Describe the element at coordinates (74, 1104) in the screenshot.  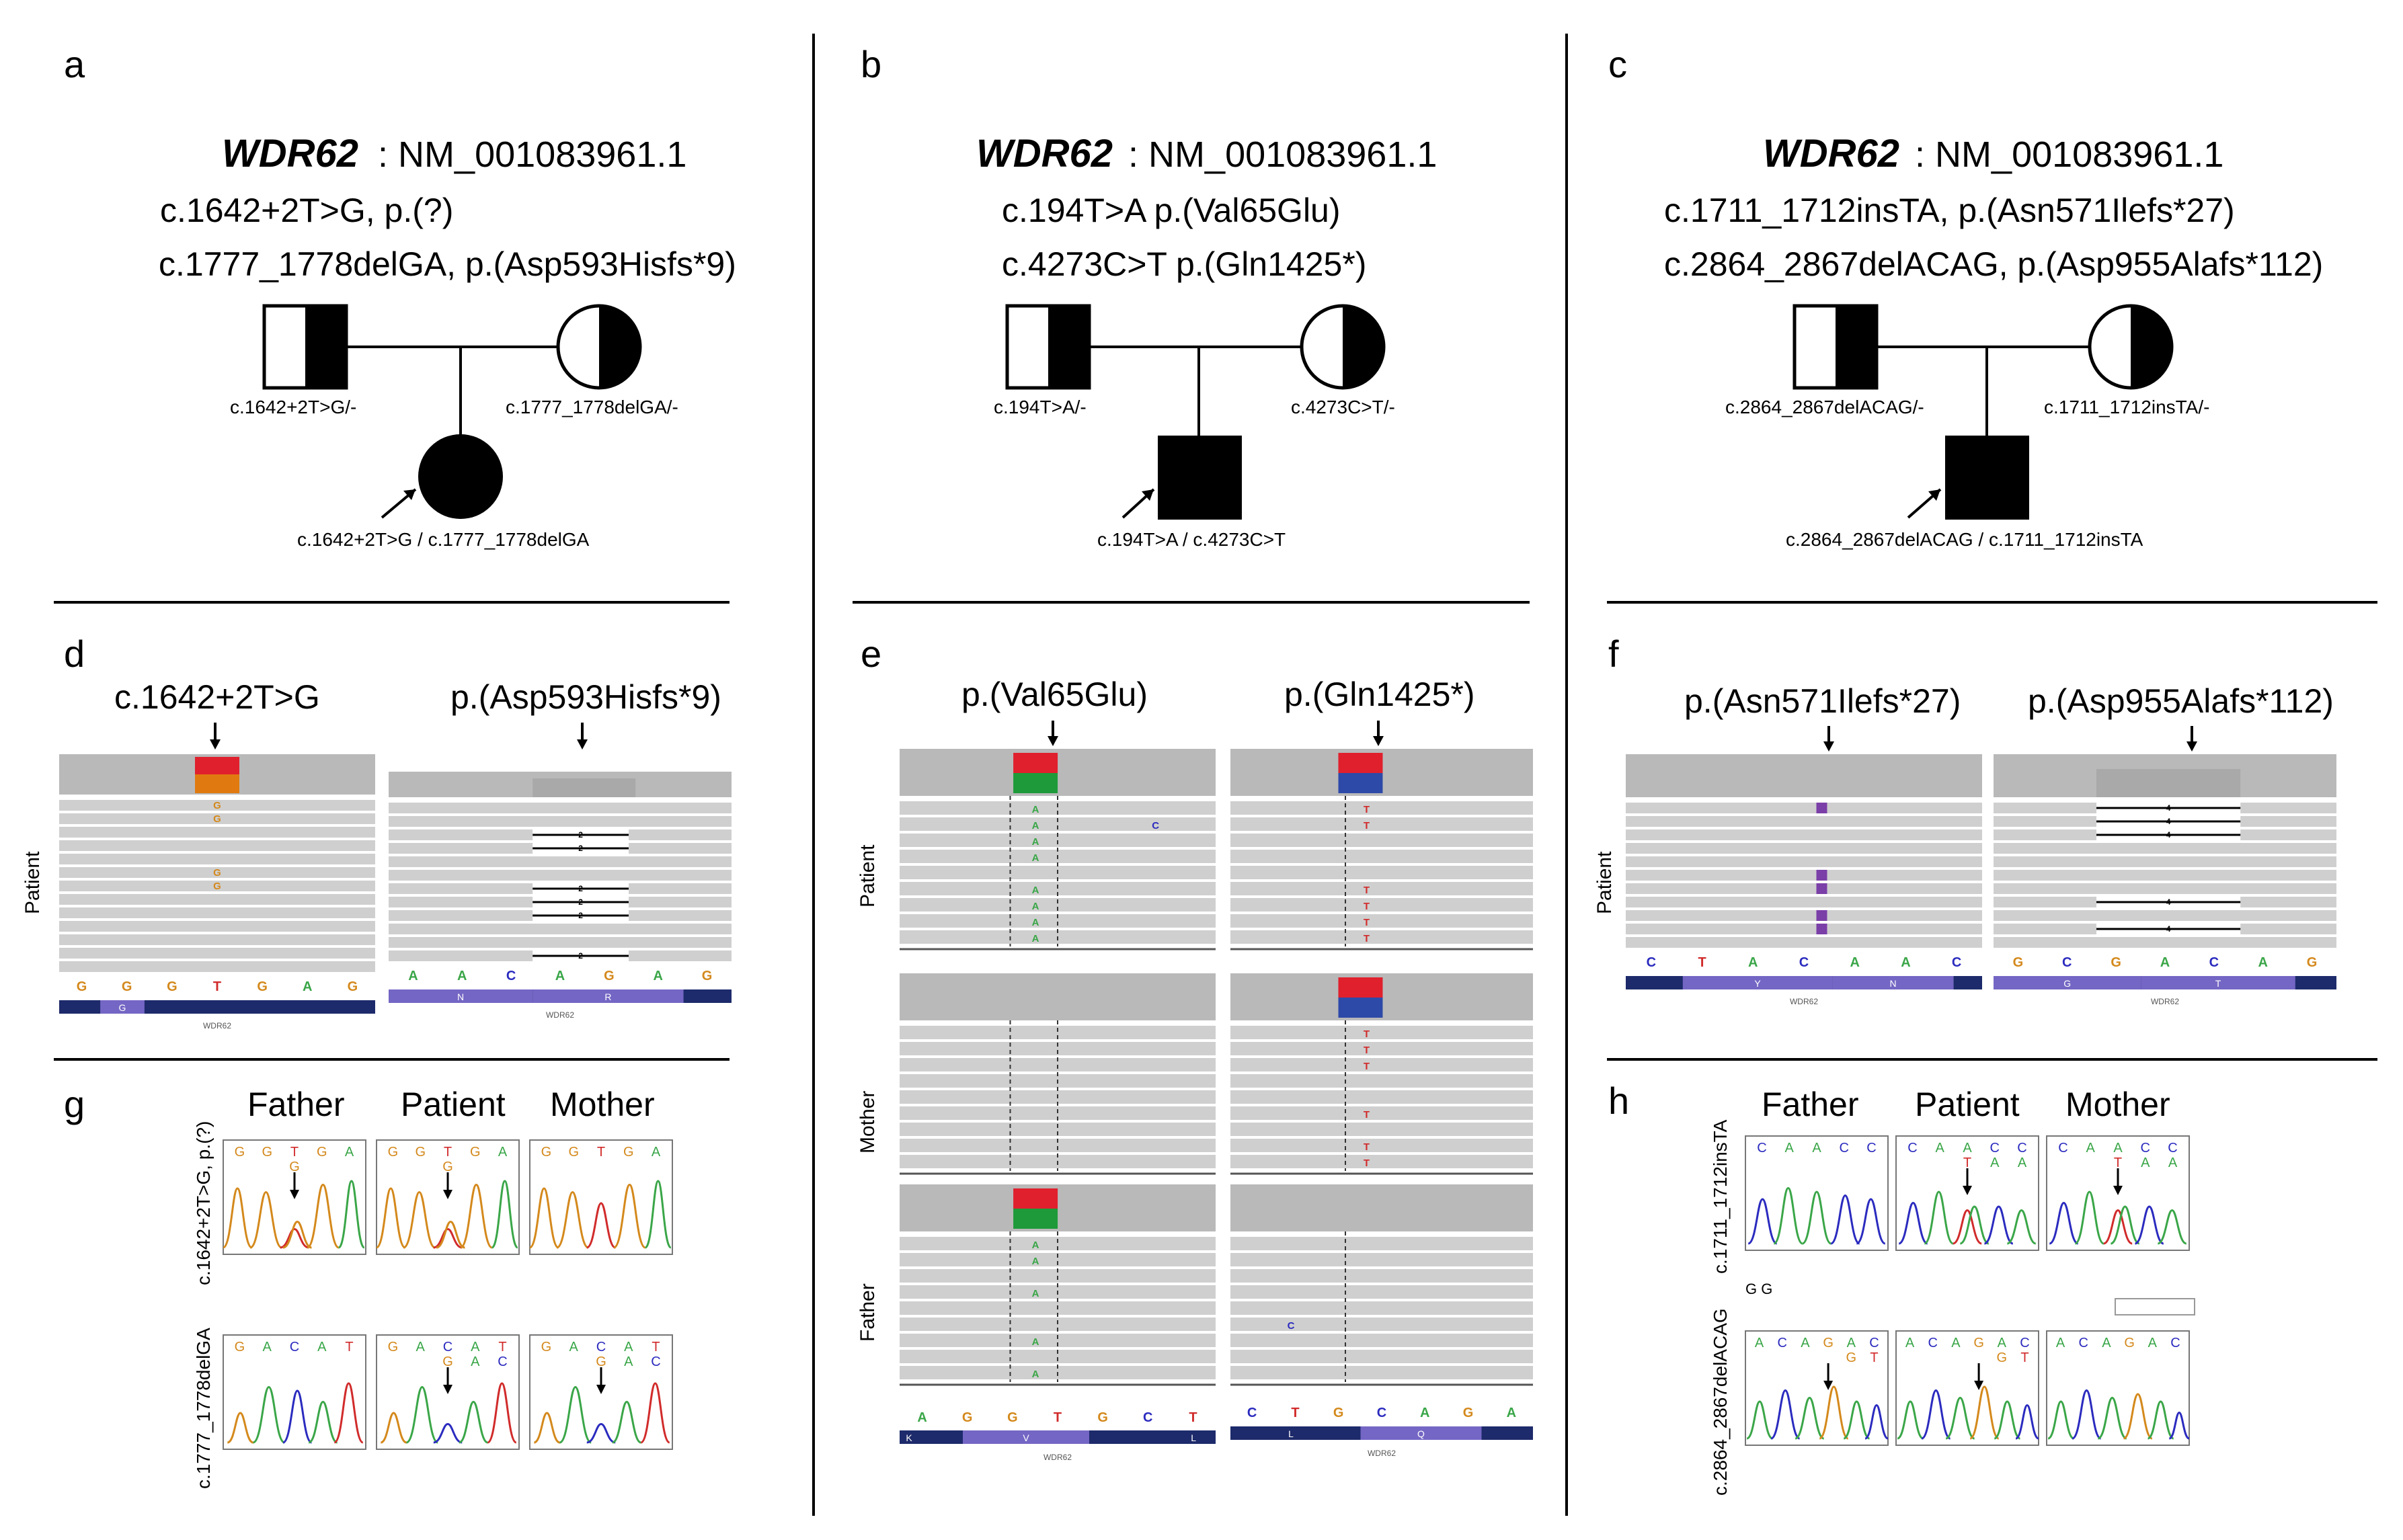
I see `panel-letter: g` at that location.